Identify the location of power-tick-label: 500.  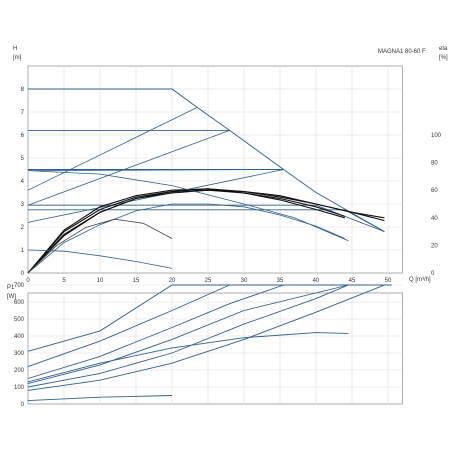
(19, 320).